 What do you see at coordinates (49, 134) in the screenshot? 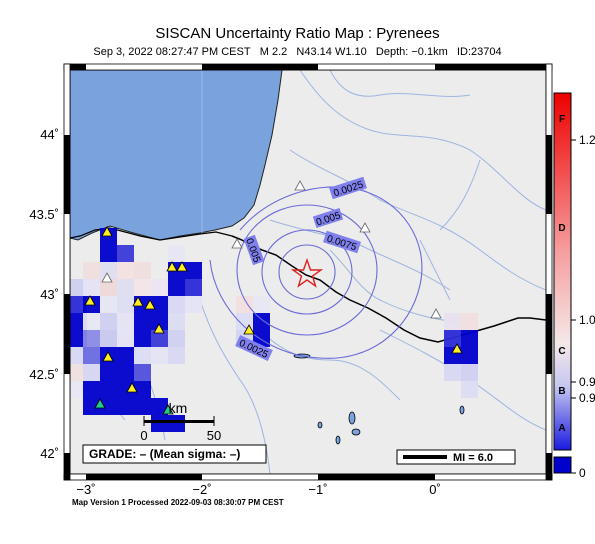
I see `y-tick-label: 44˚` at bounding box center [49, 134].